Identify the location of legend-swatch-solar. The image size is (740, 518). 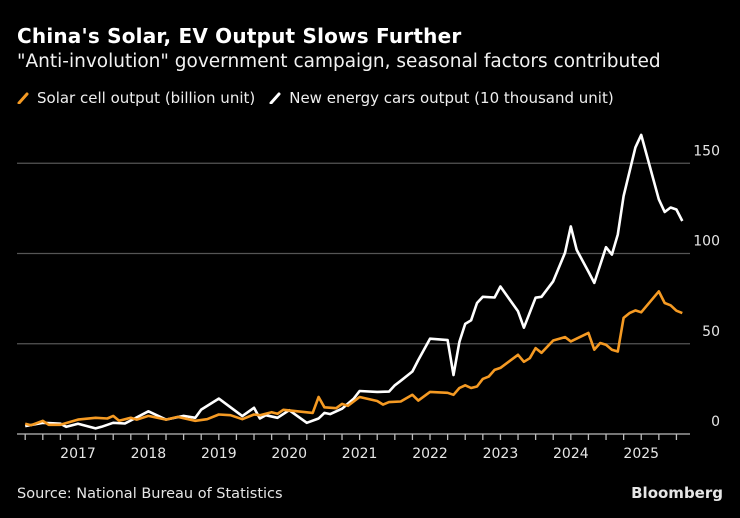
(23, 98).